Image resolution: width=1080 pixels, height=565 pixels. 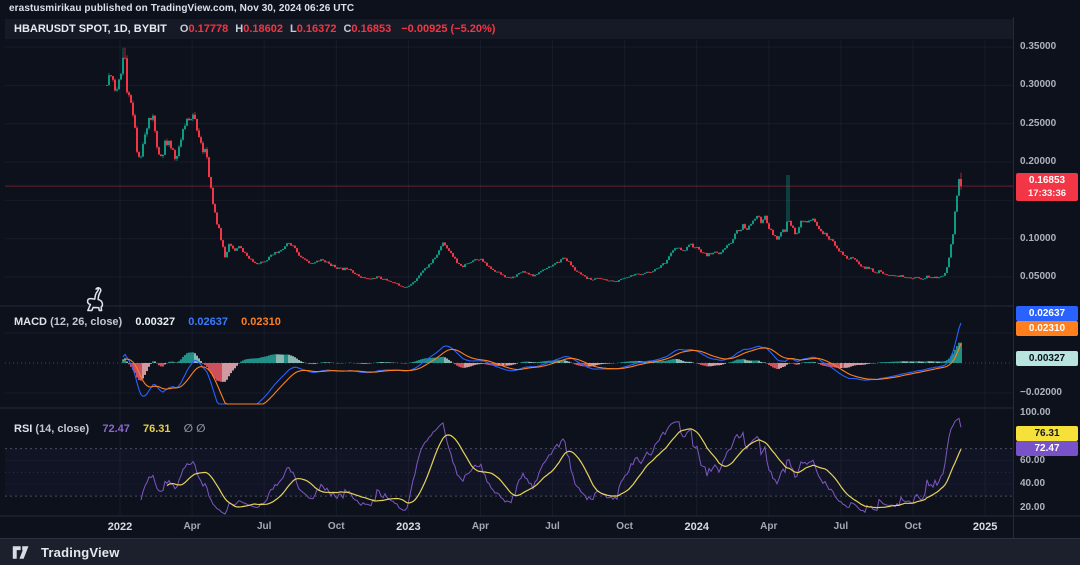 I want to click on brand-name: TradingView, so click(x=80, y=552).